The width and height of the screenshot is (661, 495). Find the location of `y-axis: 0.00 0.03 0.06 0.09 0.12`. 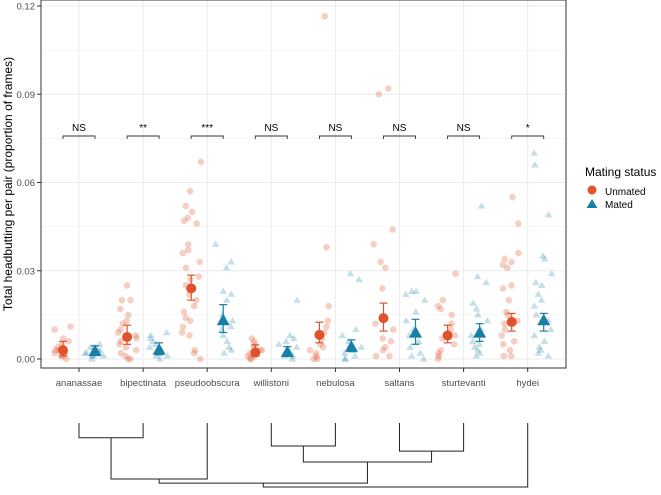

y-axis: 0.00 0.03 0.06 0.09 0.12 is located at coordinates (29, 184).